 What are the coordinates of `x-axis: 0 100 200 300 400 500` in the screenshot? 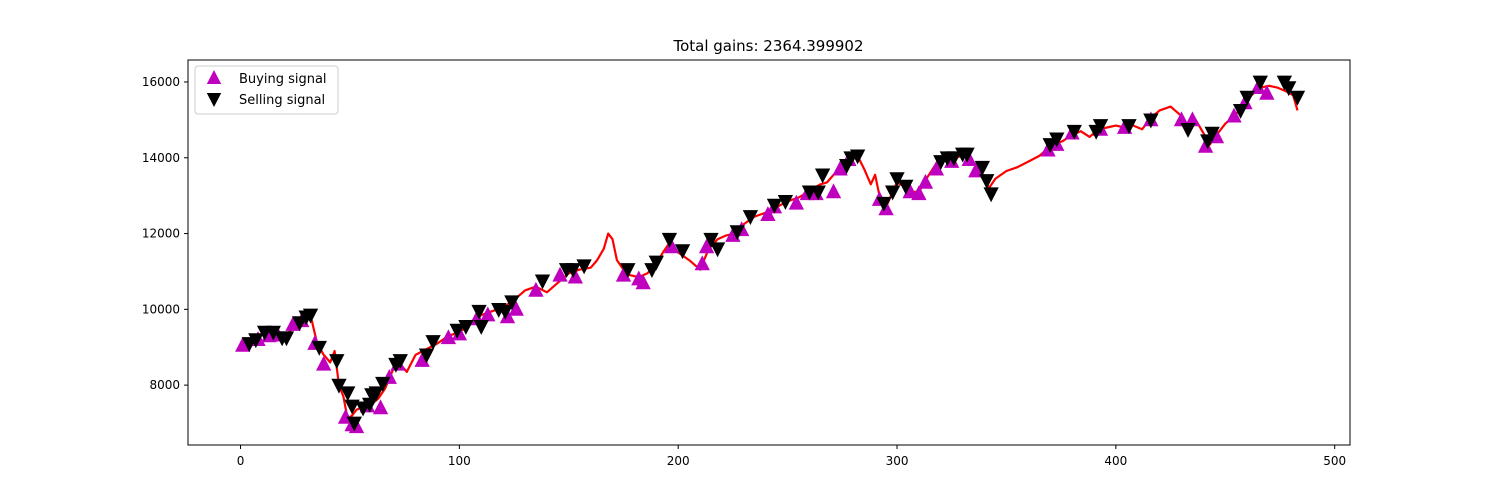 It's located at (791, 456).